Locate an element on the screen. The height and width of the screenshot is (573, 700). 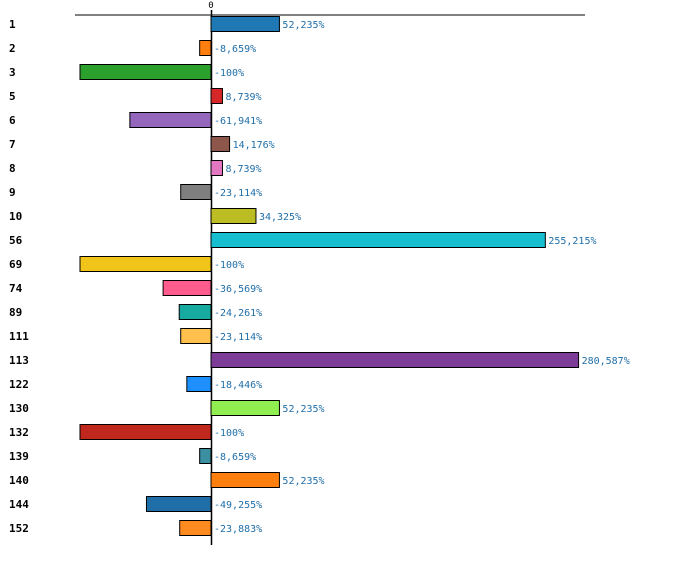
category-label: 9 is located at coordinates (12, 192).